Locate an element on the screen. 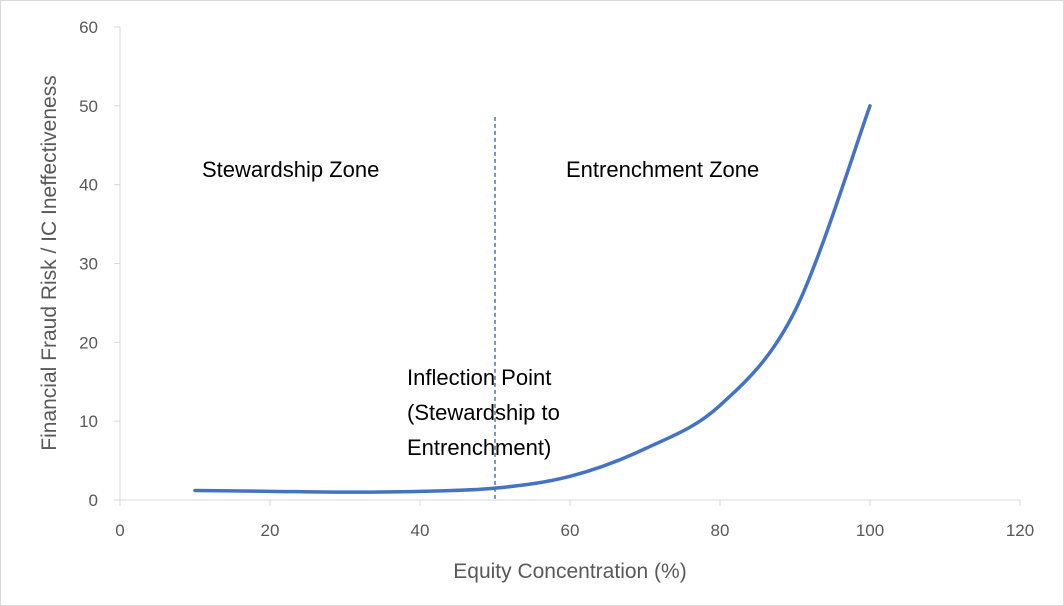 The width and height of the screenshot is (1064, 606). x-axis-title: Equity Concentration (%) is located at coordinates (569, 571).